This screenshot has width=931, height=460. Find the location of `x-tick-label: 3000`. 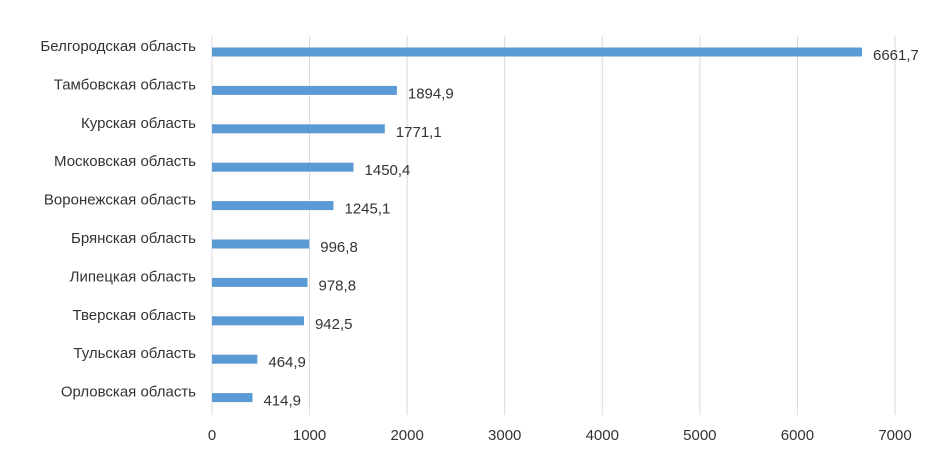

x-tick-label: 3000 is located at coordinates (504, 435).